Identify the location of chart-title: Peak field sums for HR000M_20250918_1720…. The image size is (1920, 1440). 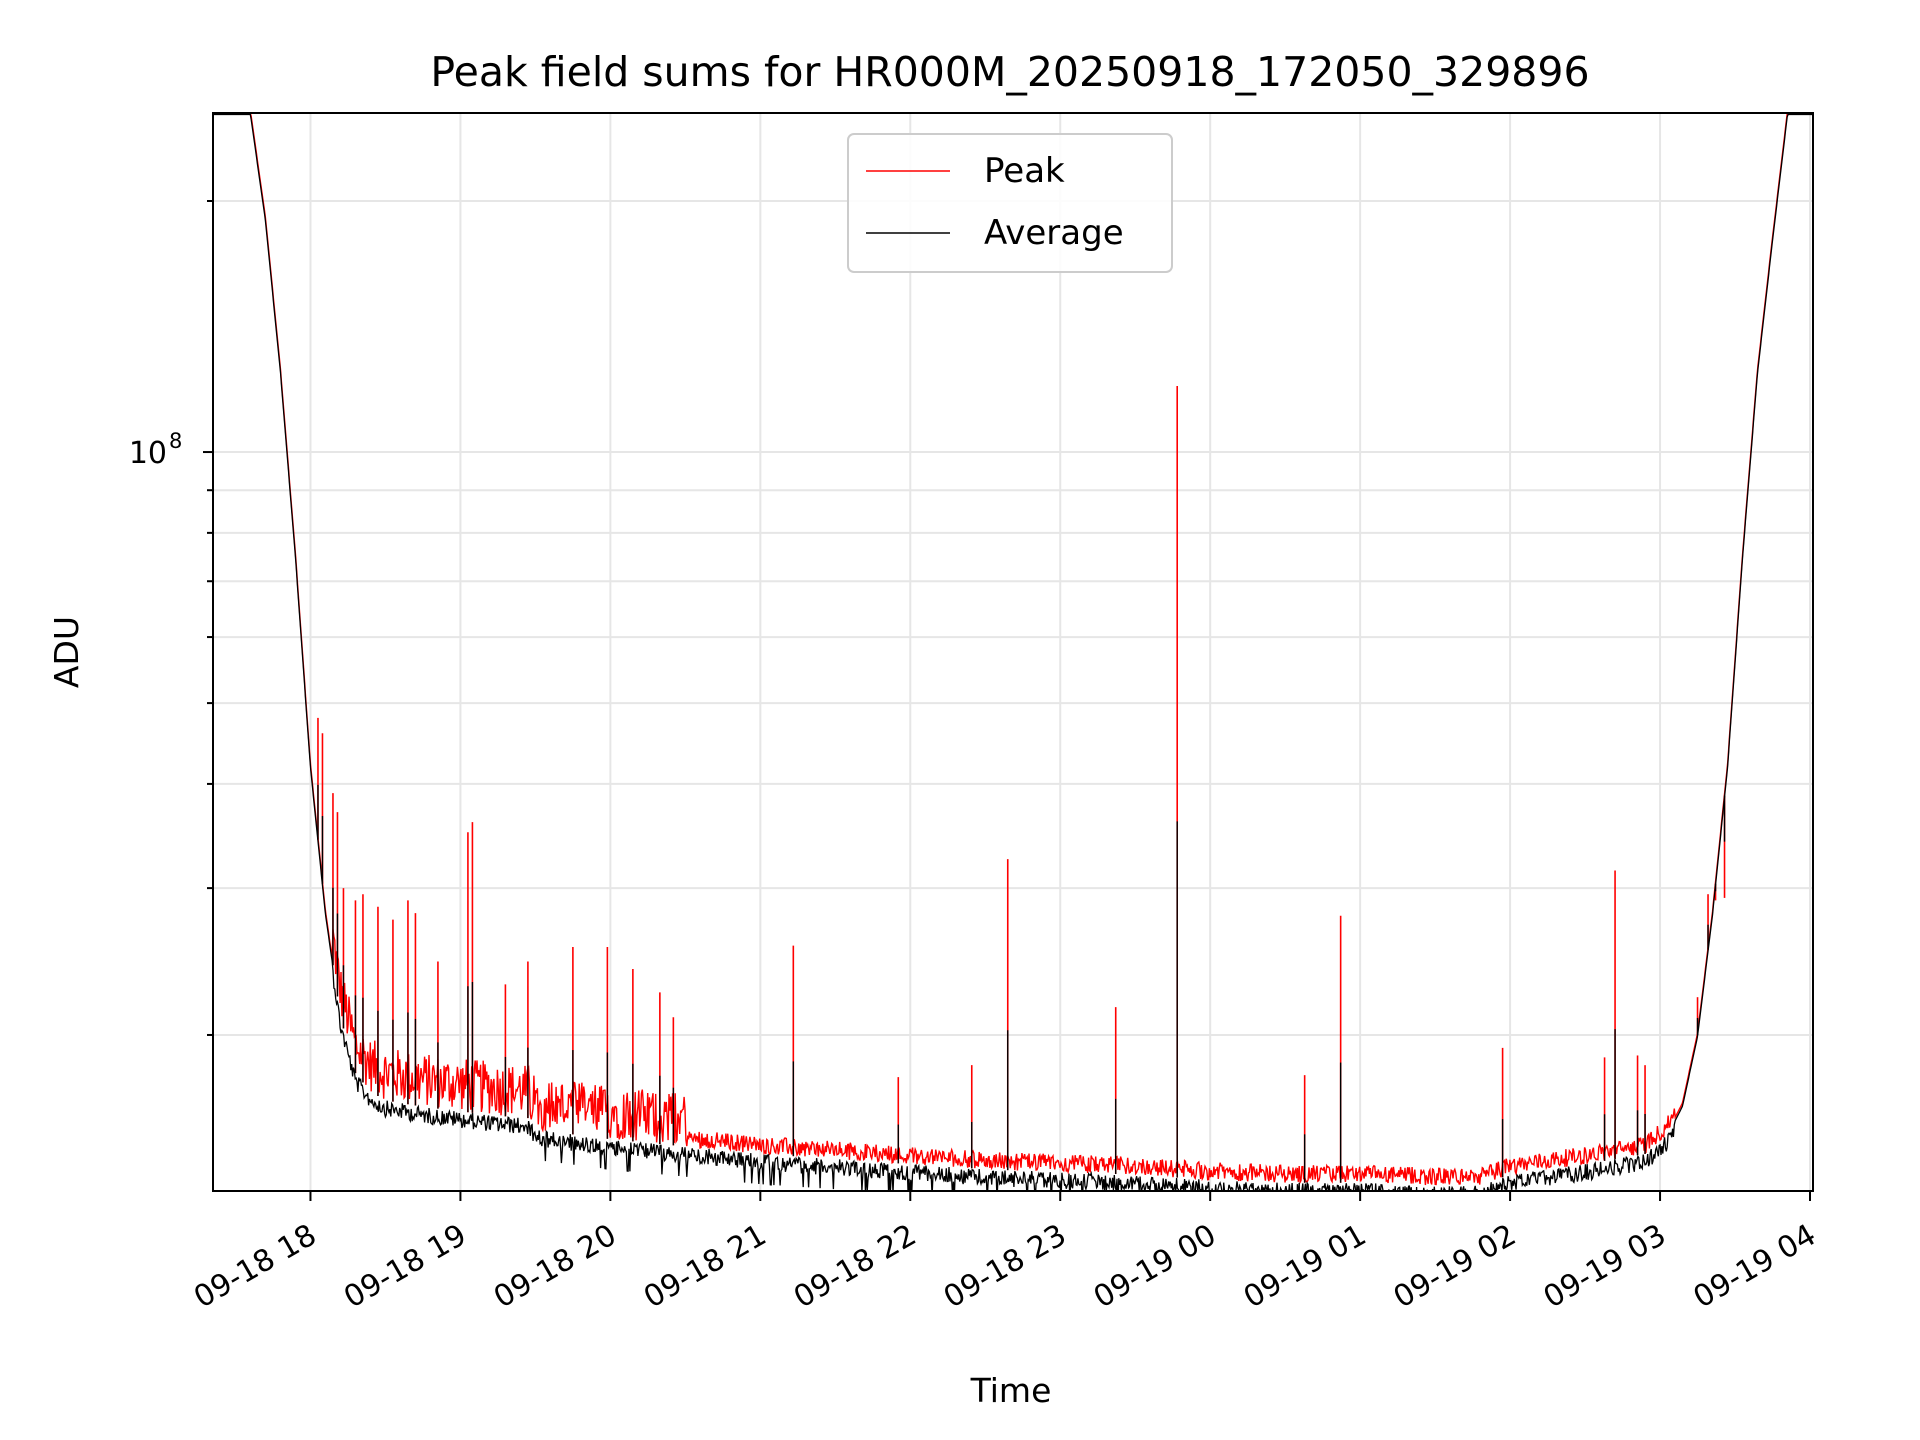
(1009, 72).